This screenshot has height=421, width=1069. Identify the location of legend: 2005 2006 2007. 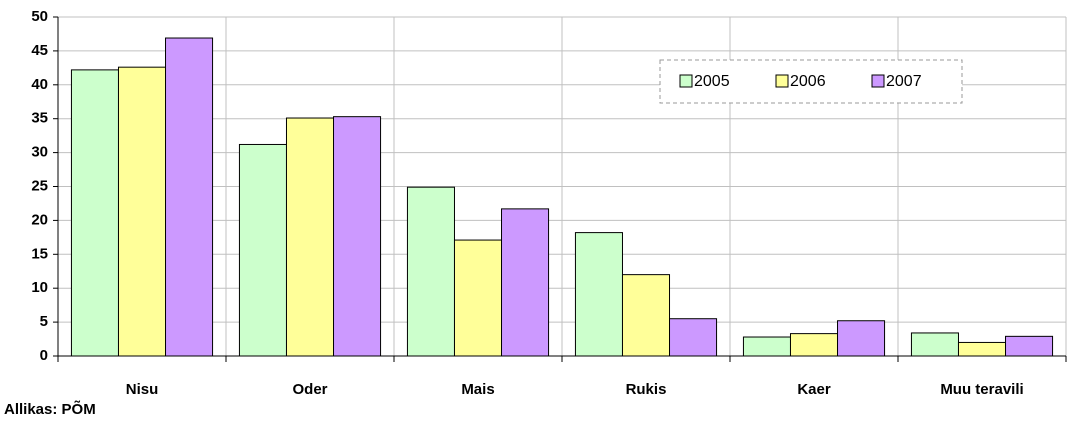
(811, 81).